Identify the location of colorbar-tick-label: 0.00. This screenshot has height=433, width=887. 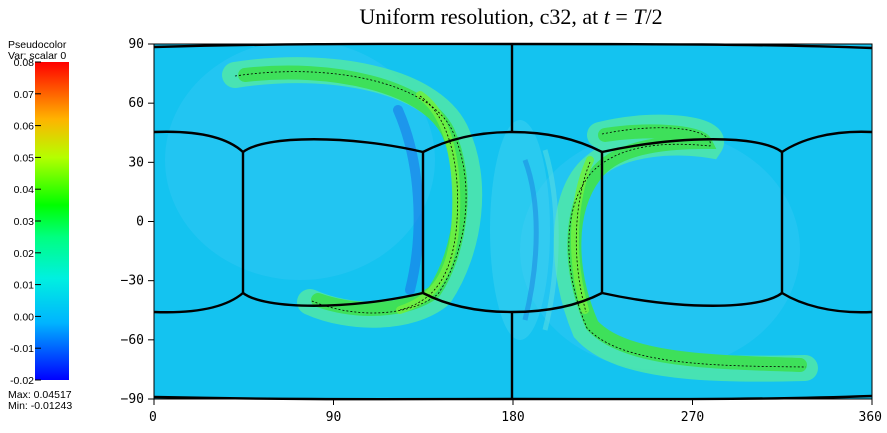
(24, 317).